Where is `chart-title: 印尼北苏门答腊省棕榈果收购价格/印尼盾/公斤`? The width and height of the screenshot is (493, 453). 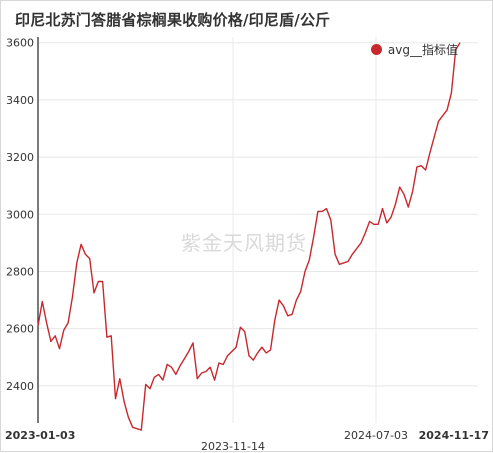 chart-title: 印尼北苏门答腊省棕榈果收购价格/印尼盾/公斤 is located at coordinates (173, 20).